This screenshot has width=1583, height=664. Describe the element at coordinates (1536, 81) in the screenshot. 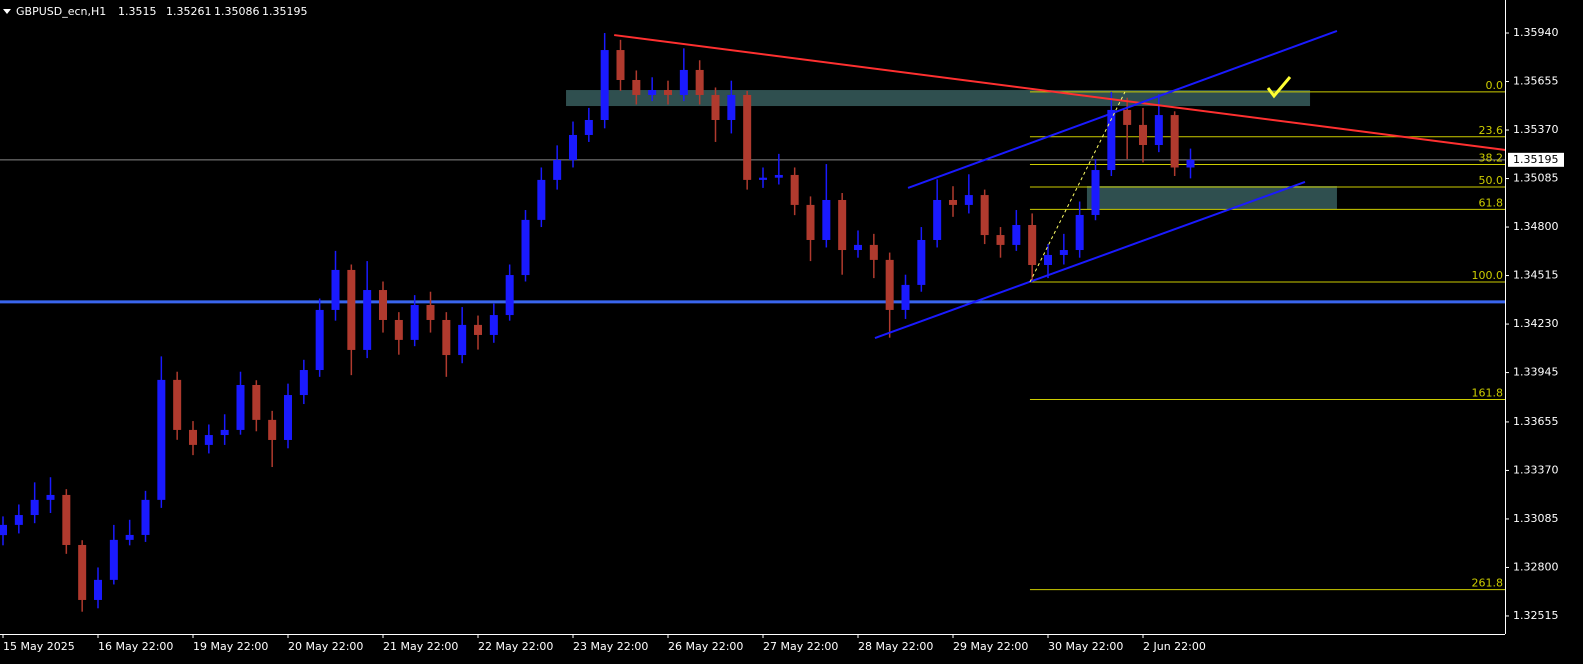

I see `y-tick-label: 1.35655` at that location.